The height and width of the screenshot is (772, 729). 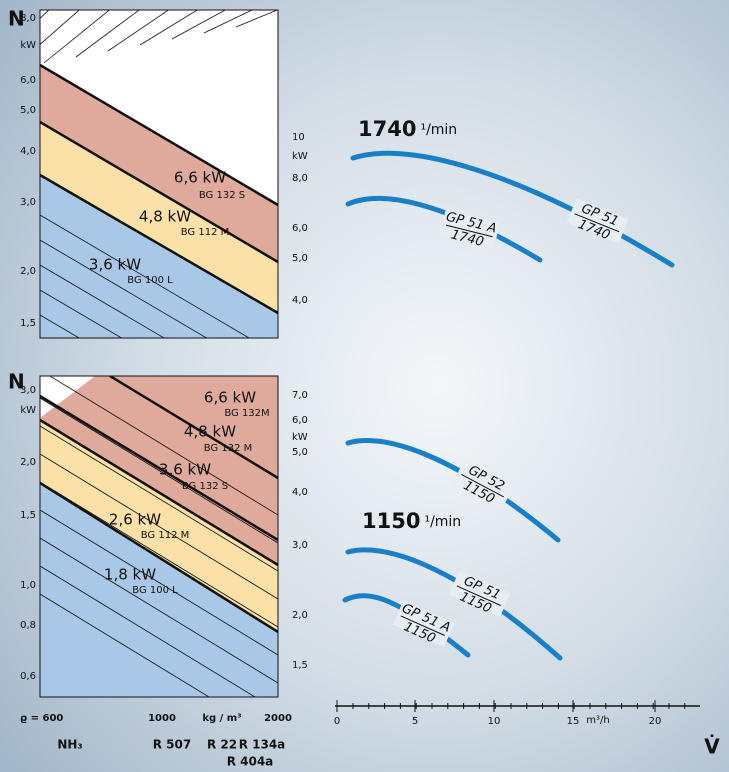 I want to click on speed-label: 1150 ¹/min, so click(x=411, y=521).